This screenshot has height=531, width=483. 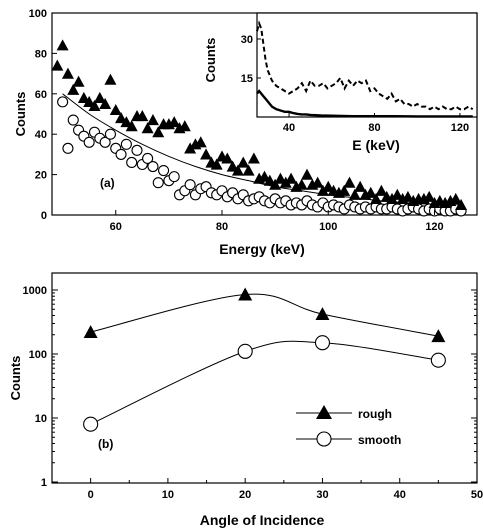 I want to click on inset-frame, so click(x=367, y=65).